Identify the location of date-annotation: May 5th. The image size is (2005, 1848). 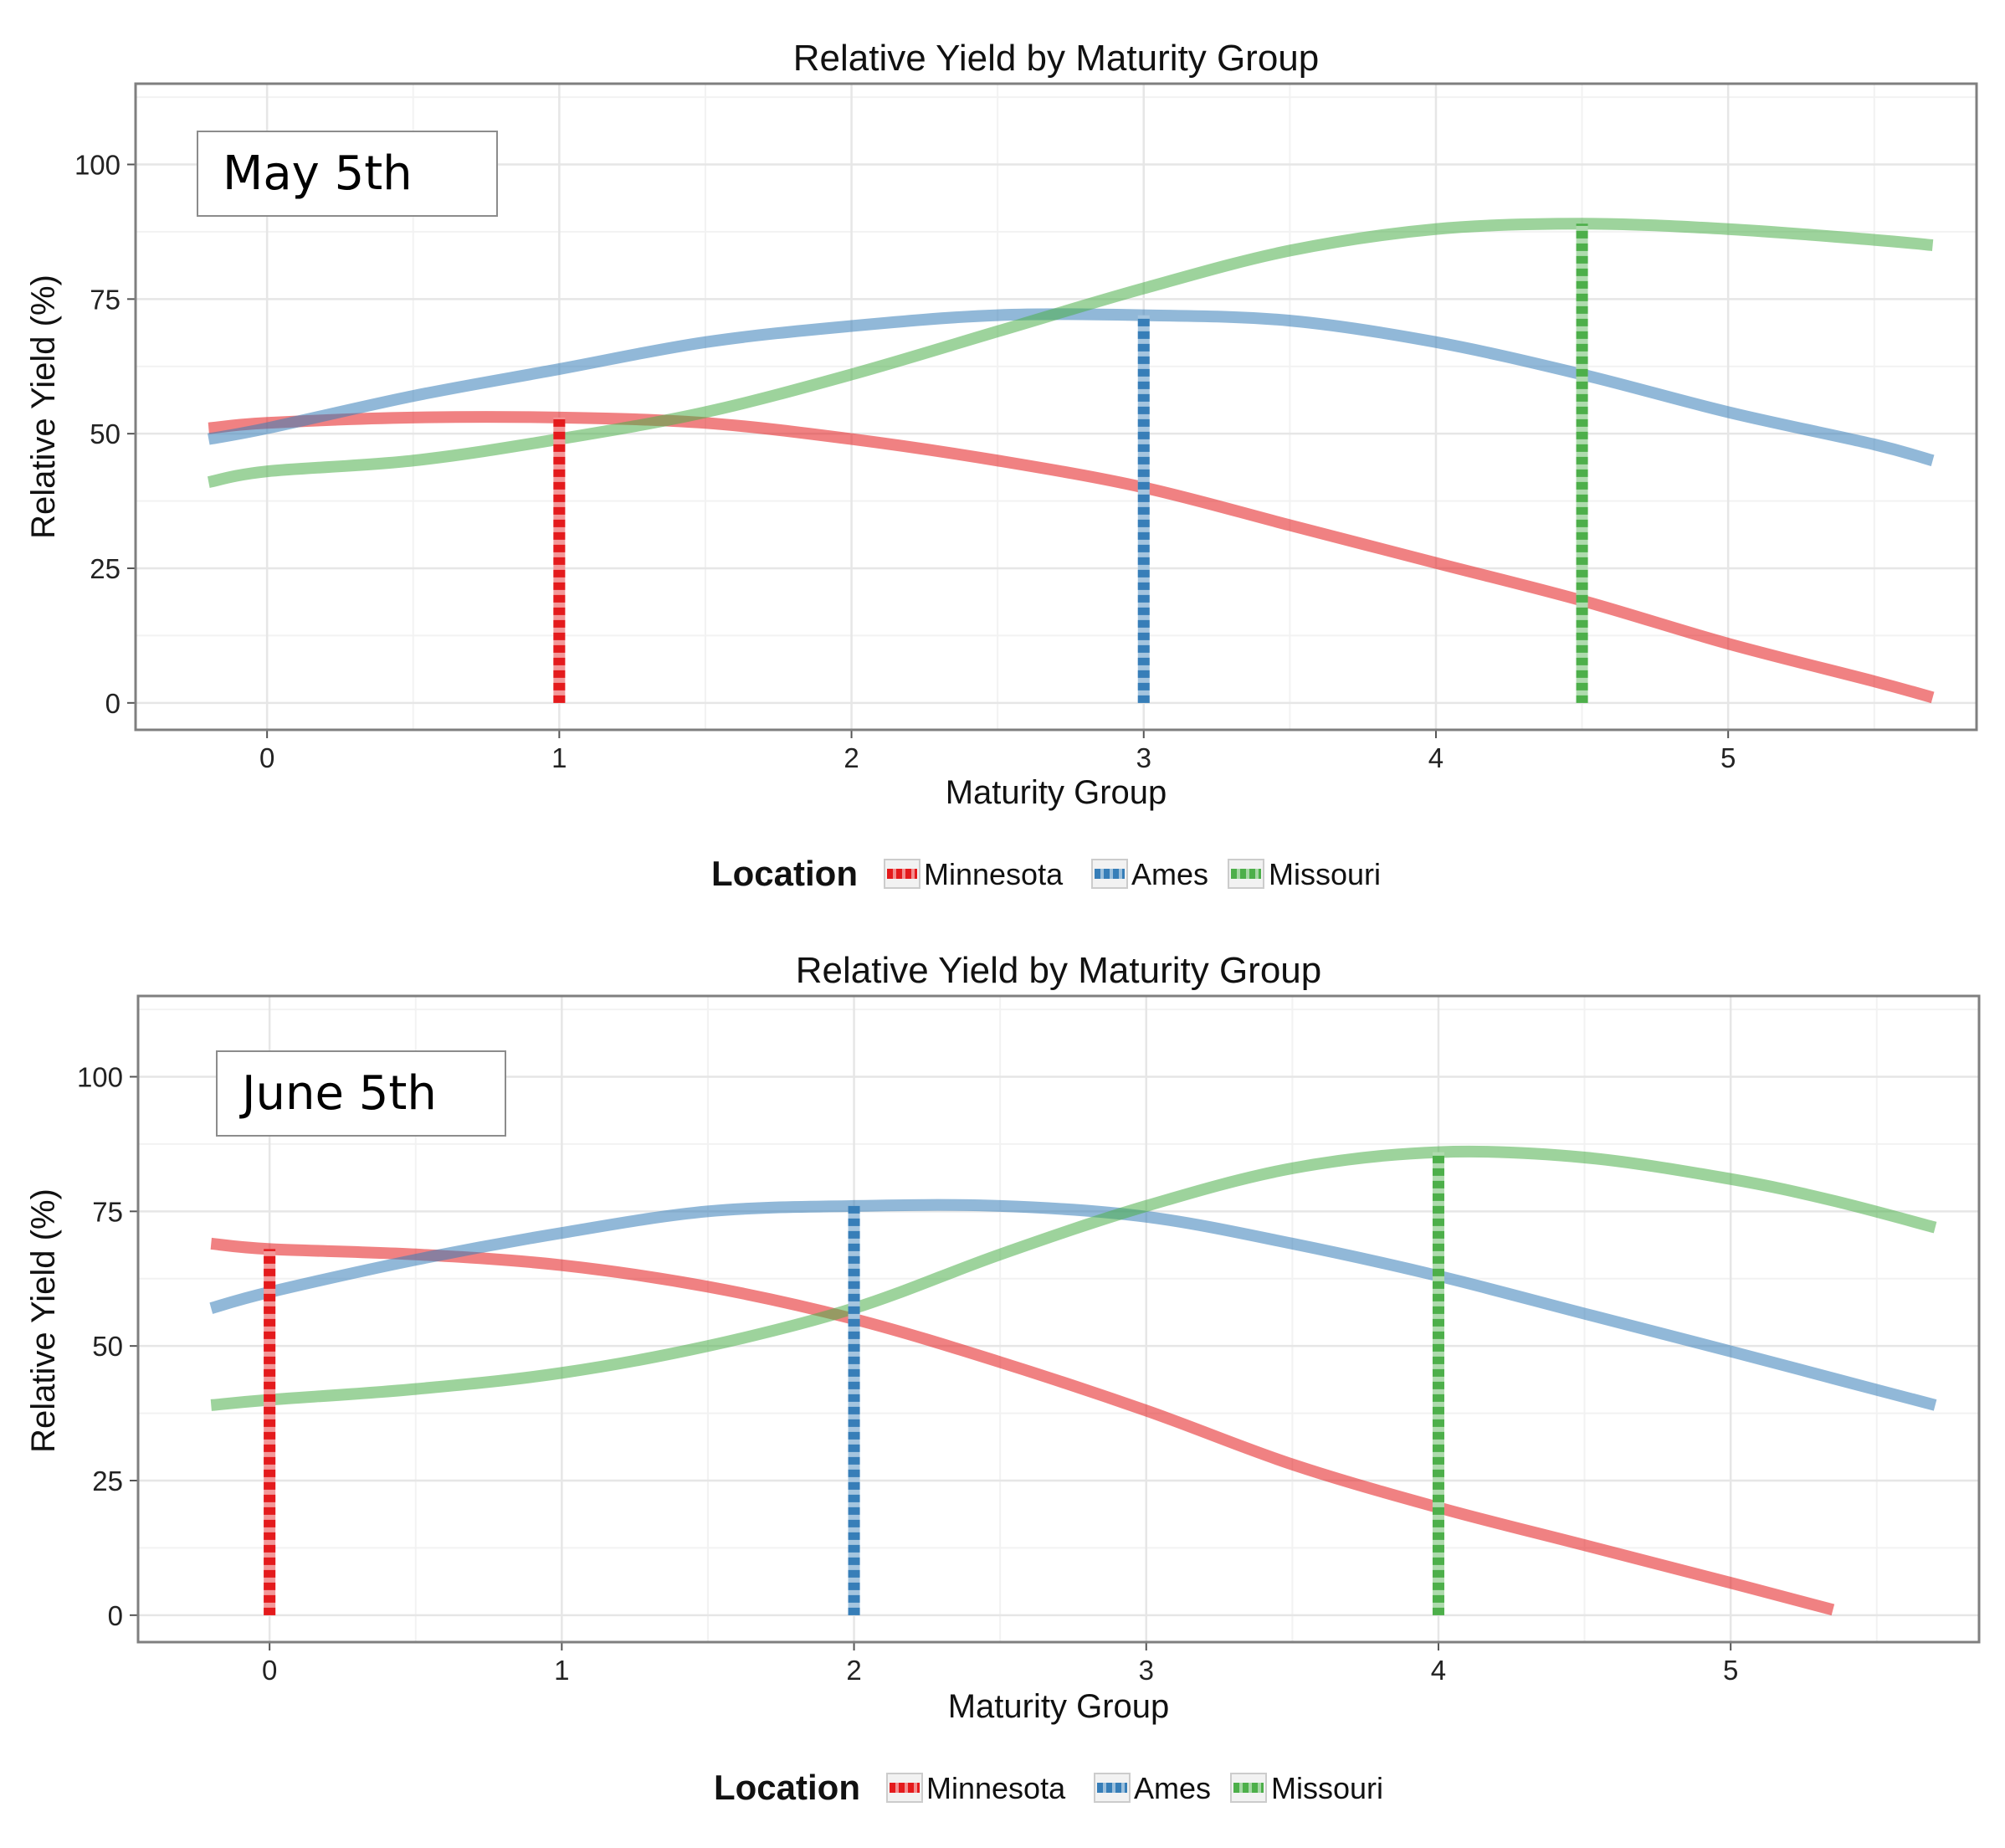
(318, 174).